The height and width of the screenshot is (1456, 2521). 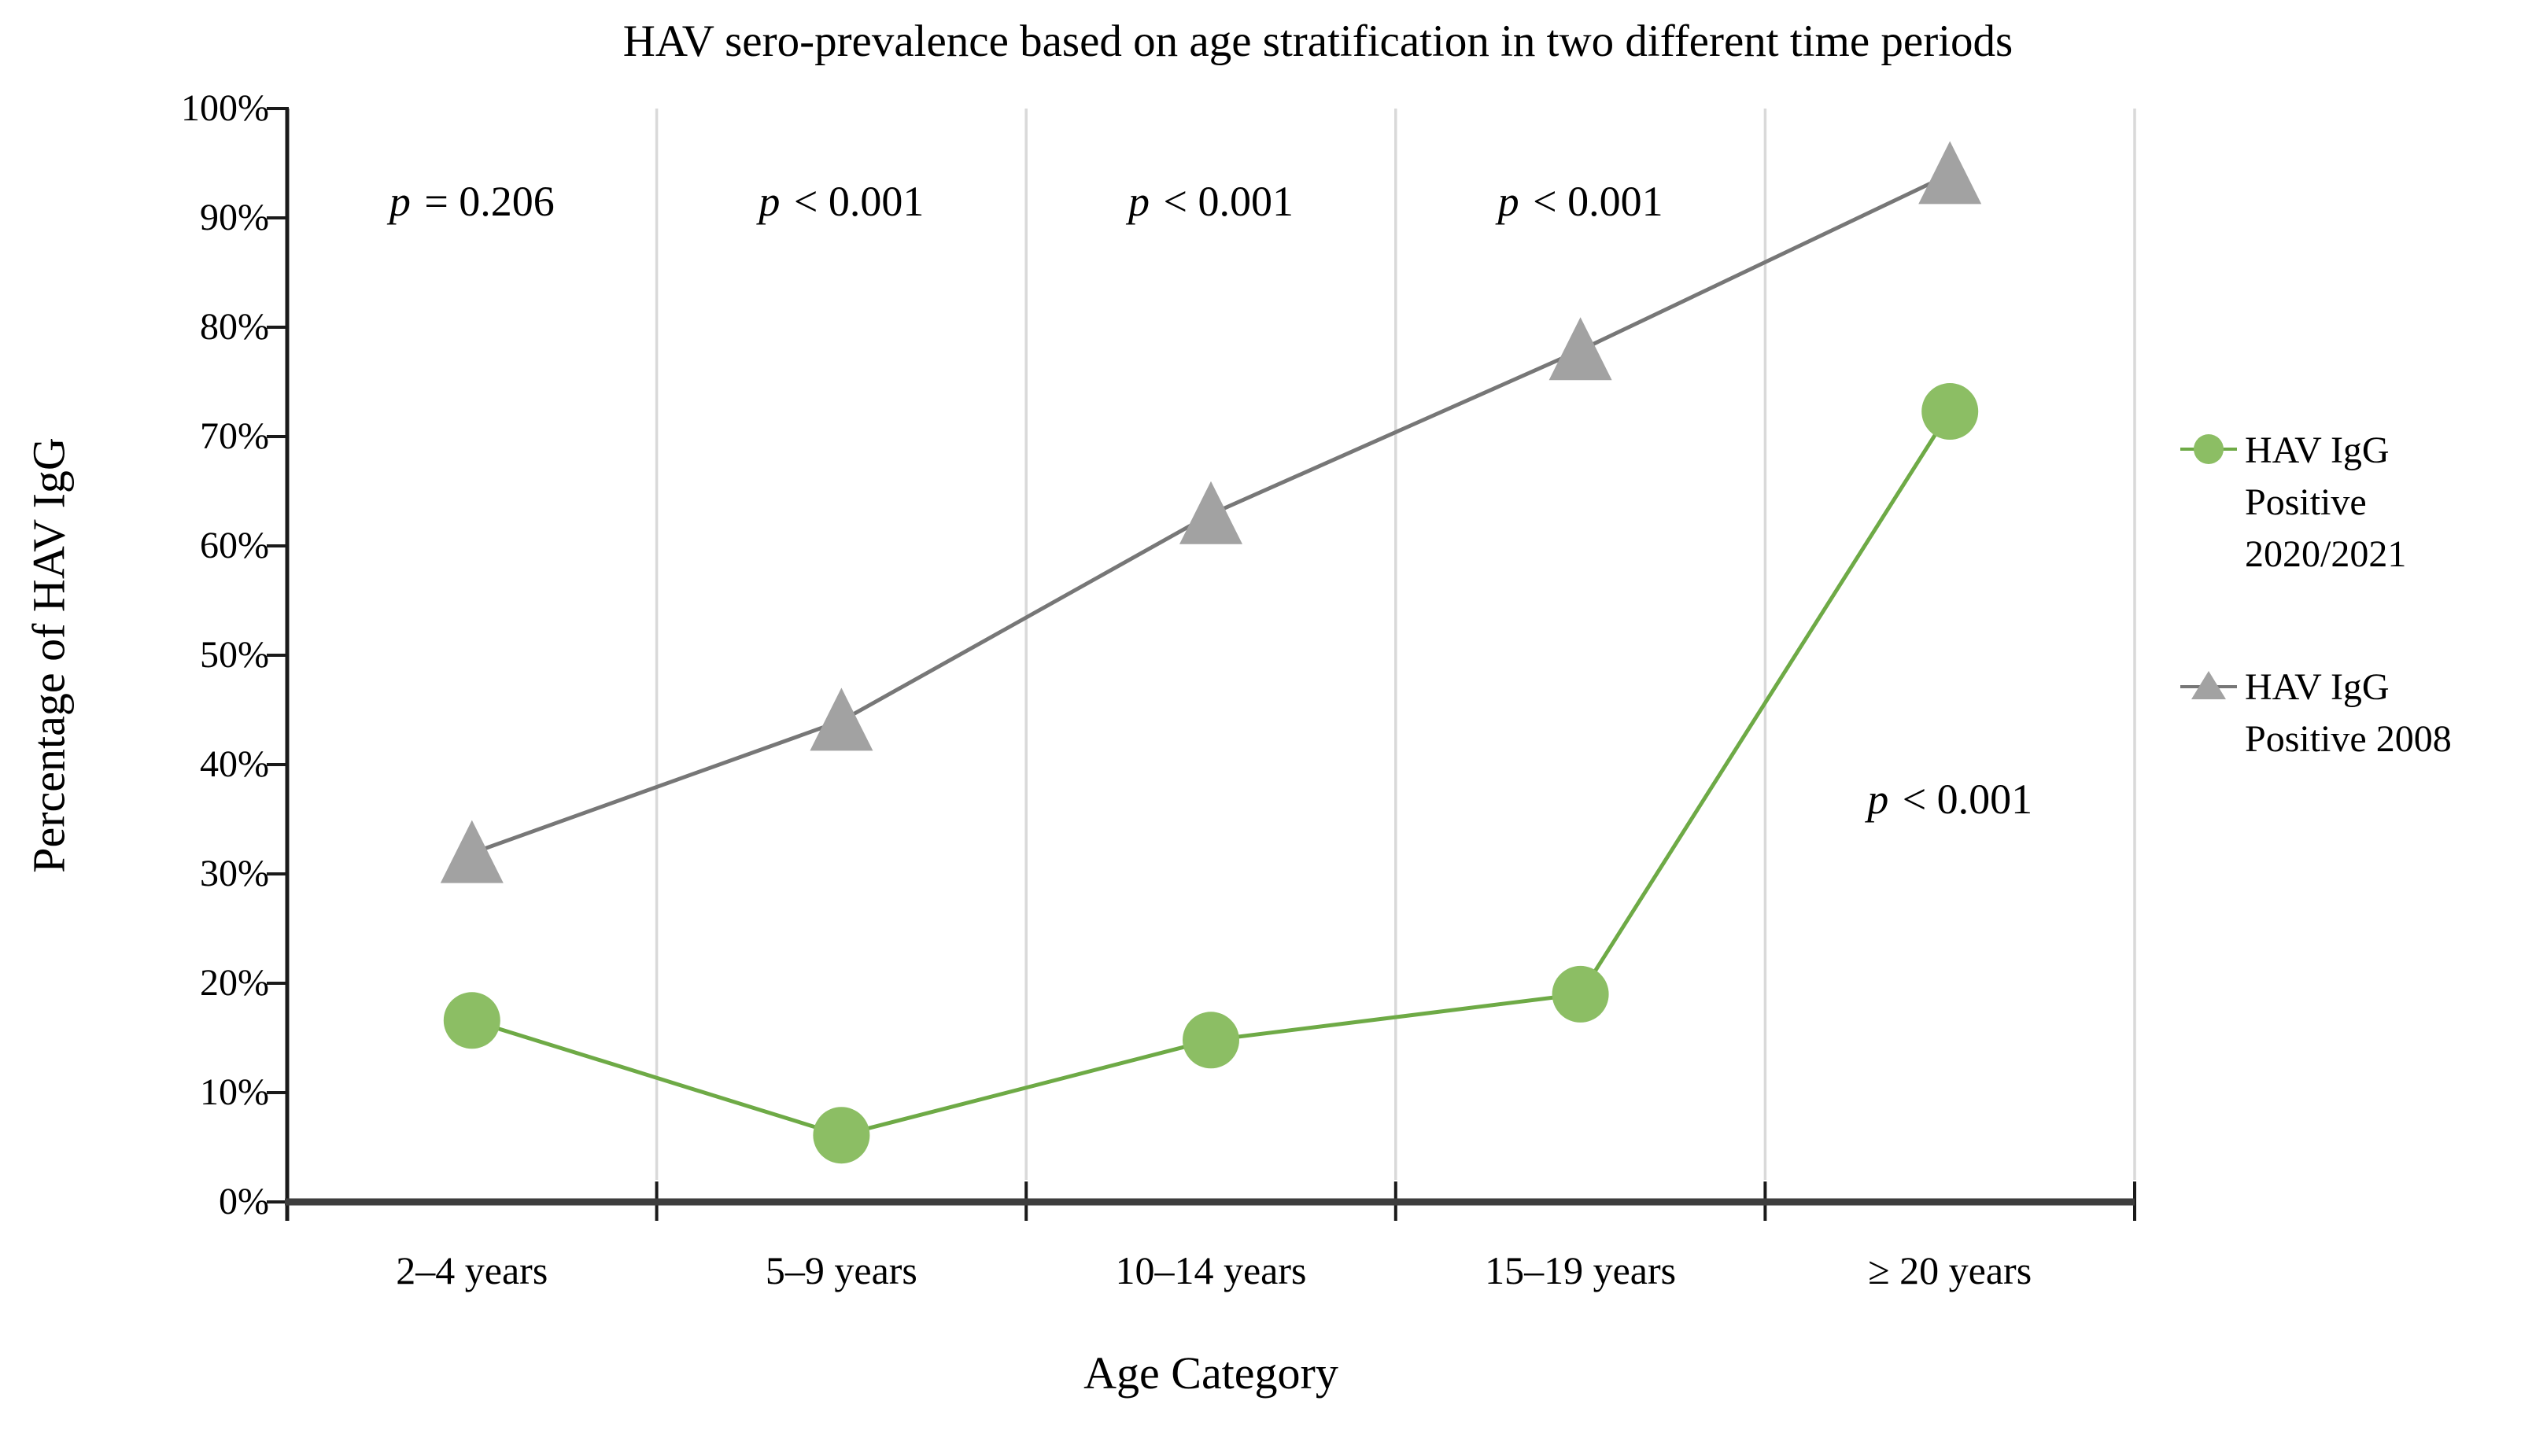 What do you see at coordinates (225, 108) in the screenshot?
I see `y-tick-label: 100%` at bounding box center [225, 108].